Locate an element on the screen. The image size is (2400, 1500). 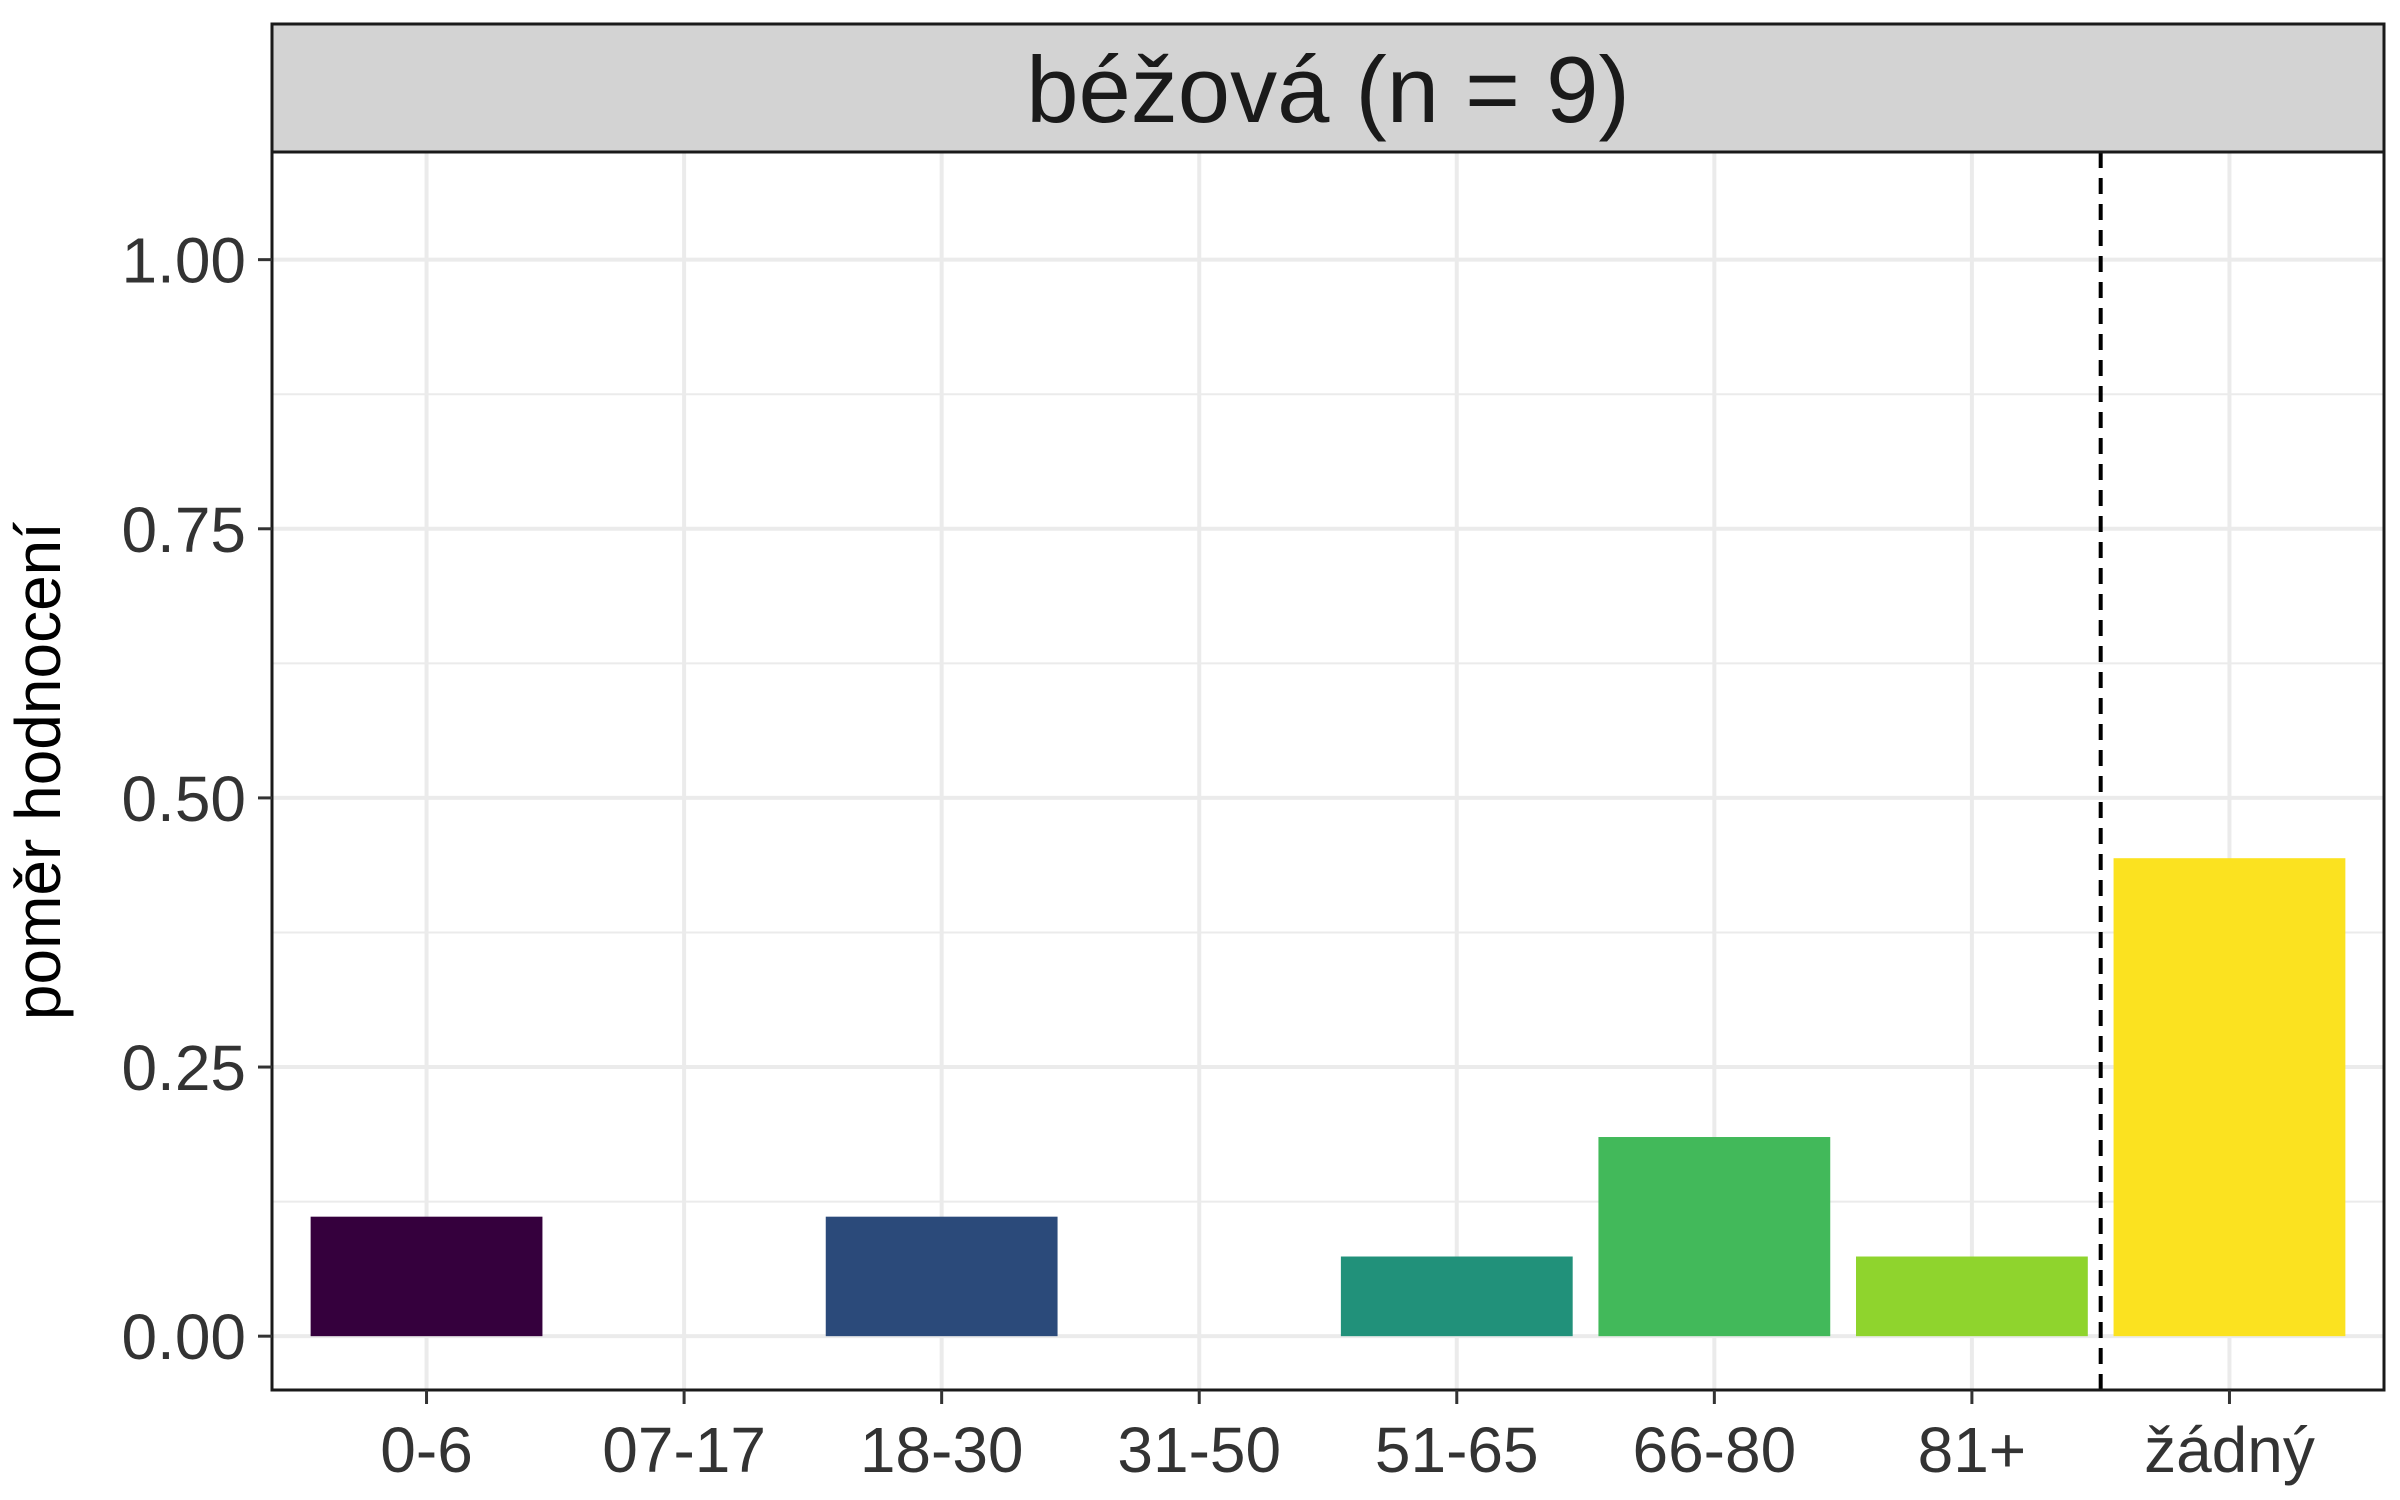
y-axis: 0.00 0.25 0.50 0.75 1.00 is located at coordinates (196, 799).